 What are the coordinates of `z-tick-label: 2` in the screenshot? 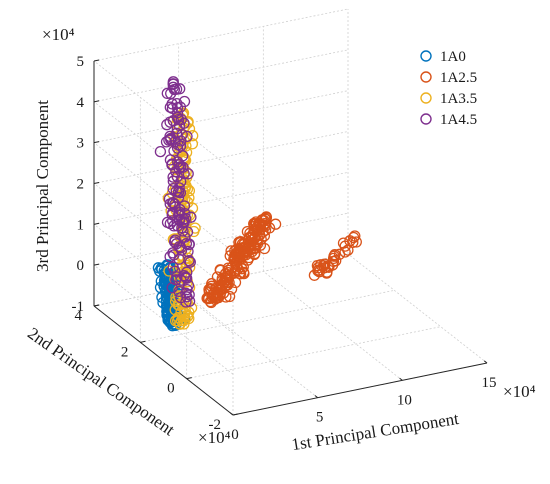 It's located at (81, 185).